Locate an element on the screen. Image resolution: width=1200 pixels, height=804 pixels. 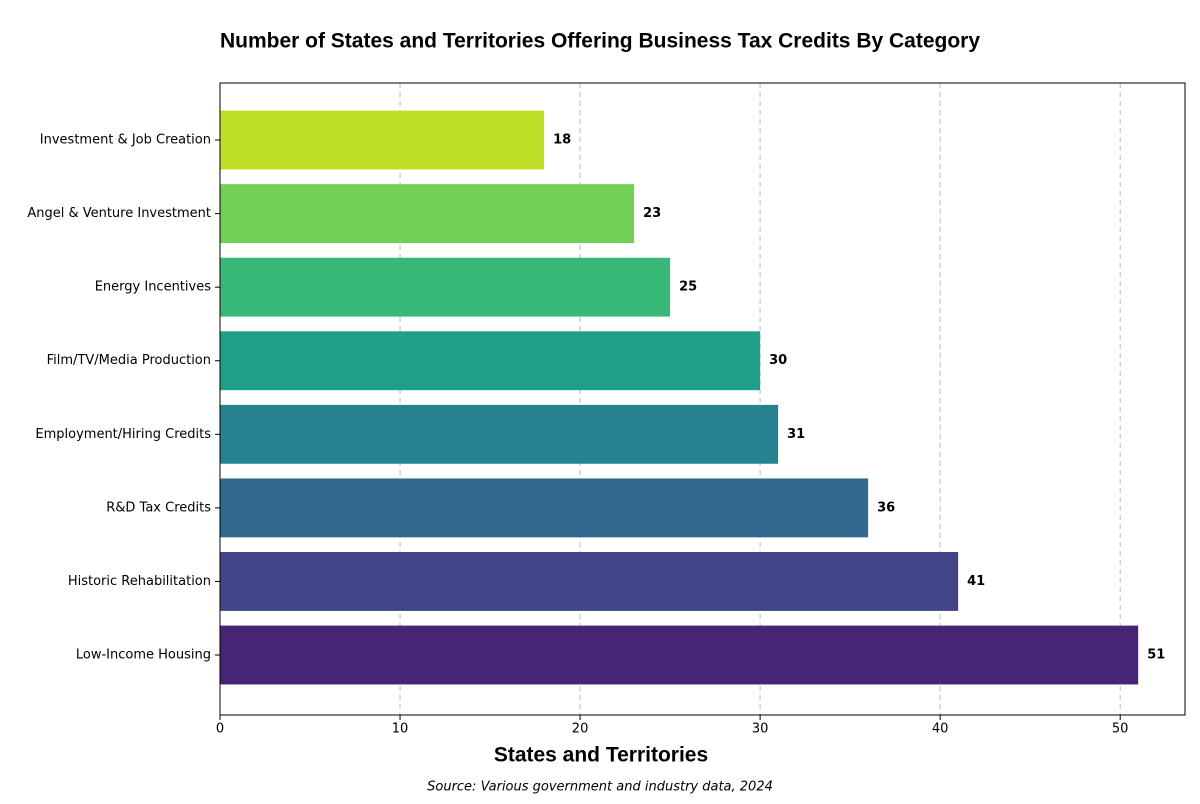
value-label: 18 is located at coordinates (562, 140).